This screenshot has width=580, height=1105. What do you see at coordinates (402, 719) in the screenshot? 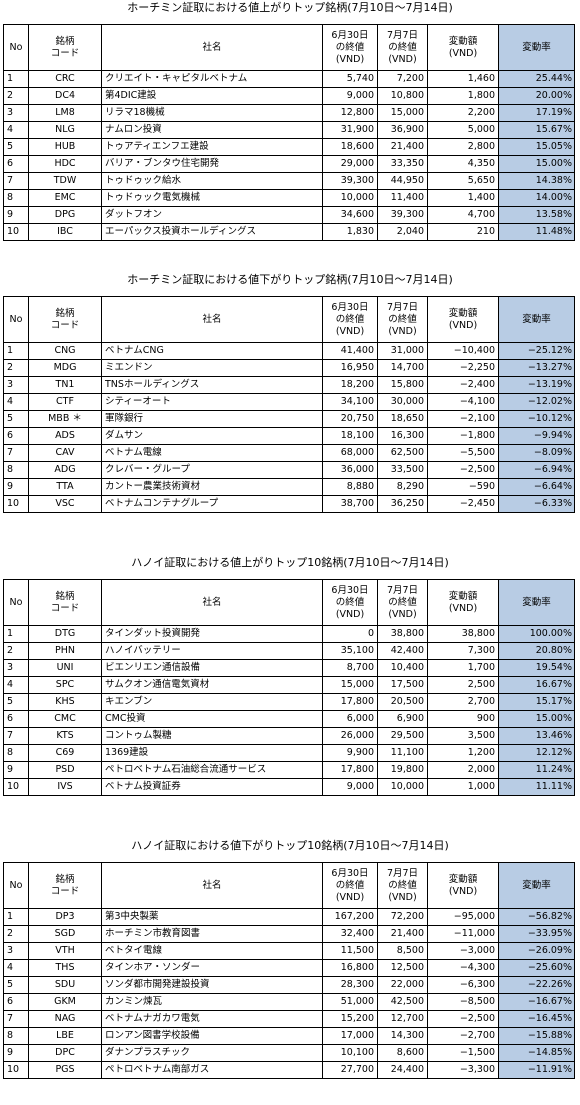
I see `close-jul7: 6,900` at bounding box center [402, 719].